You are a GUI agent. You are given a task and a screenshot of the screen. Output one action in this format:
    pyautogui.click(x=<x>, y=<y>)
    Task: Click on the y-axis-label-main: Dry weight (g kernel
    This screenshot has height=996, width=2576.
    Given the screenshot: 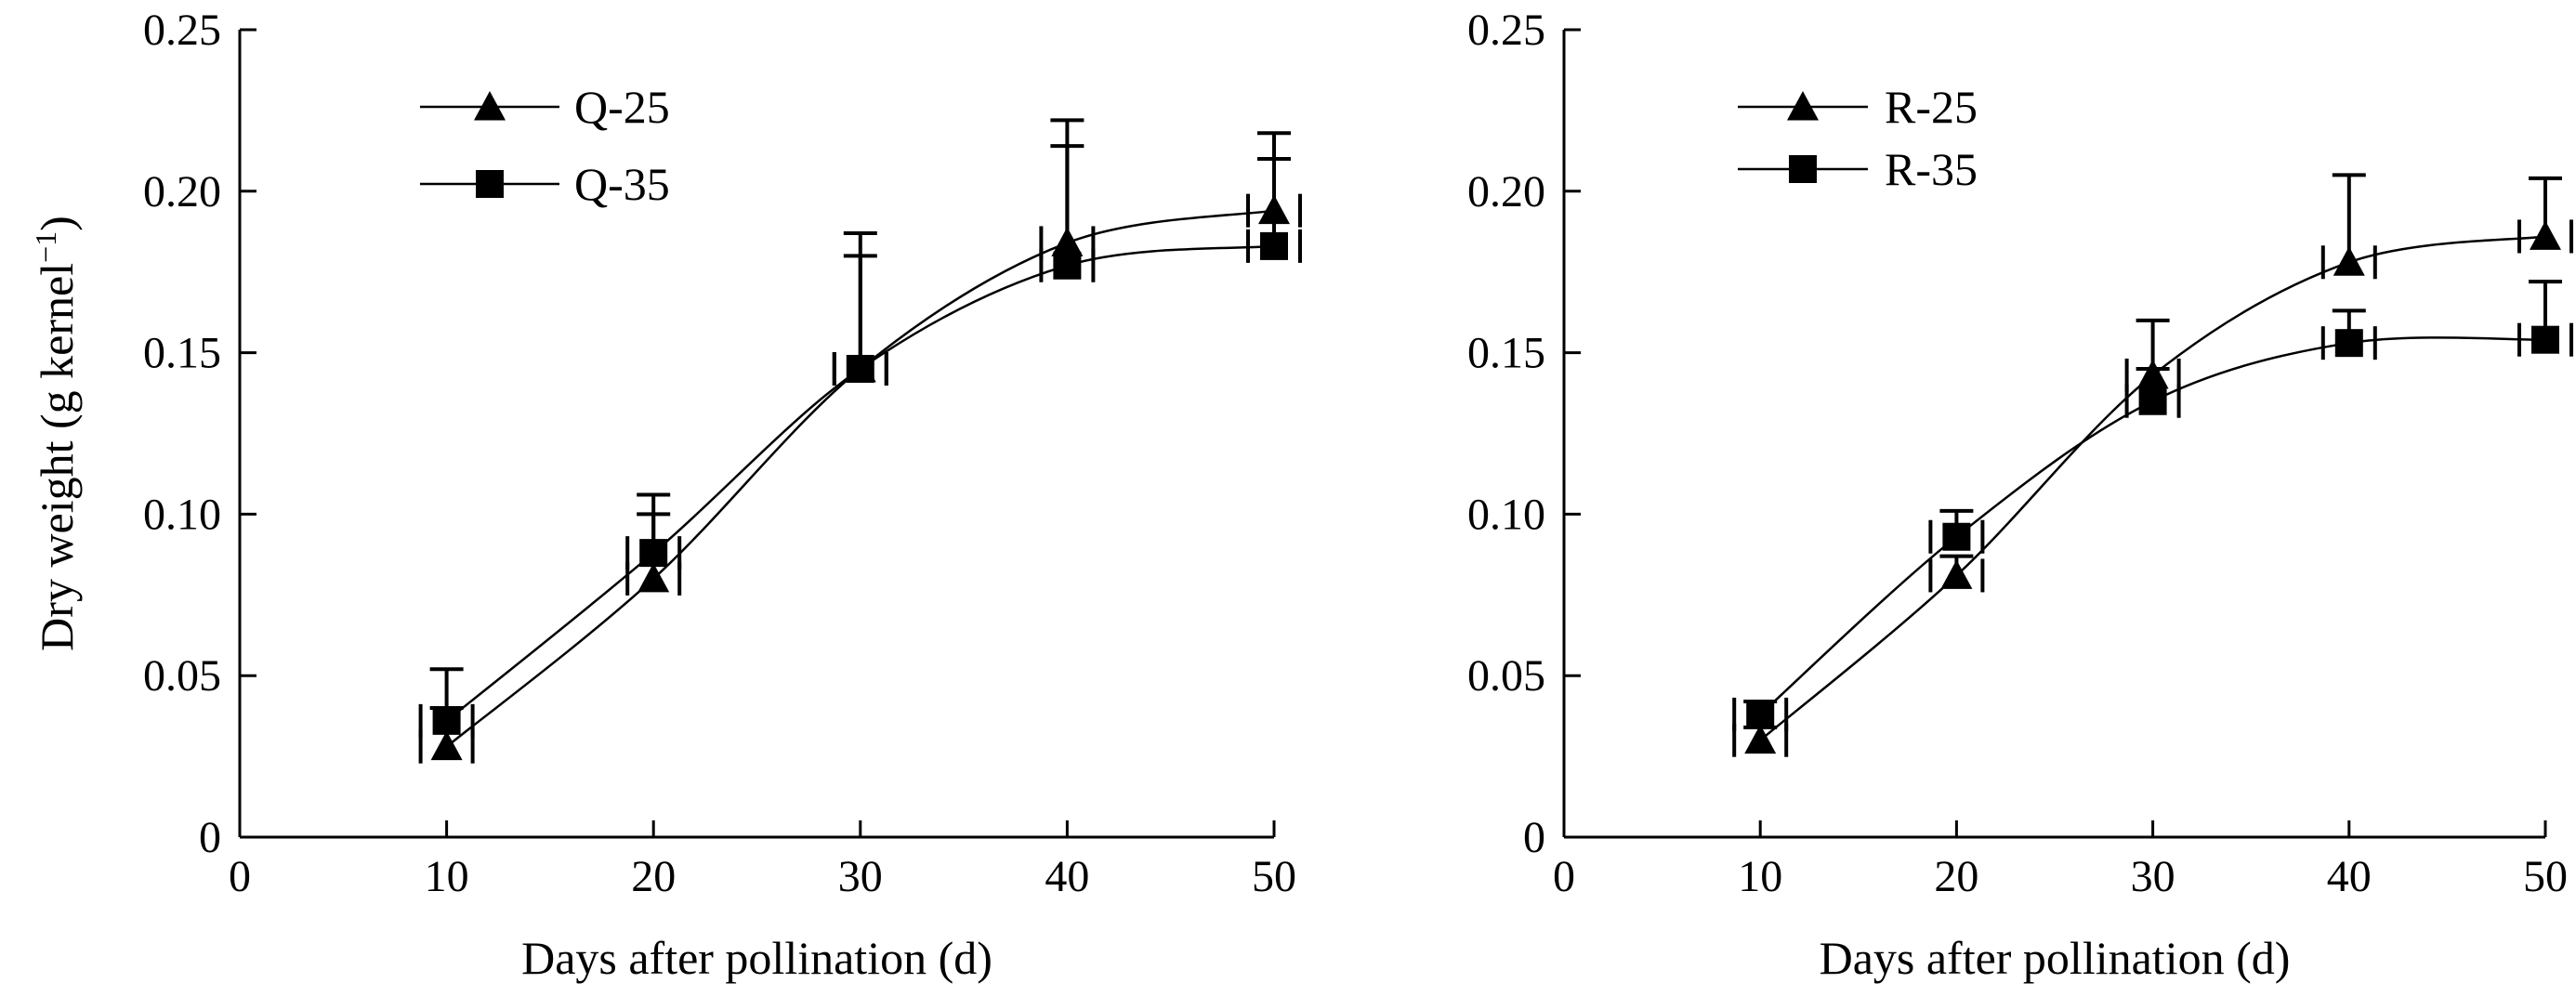 What is the action you would take?
    pyautogui.click(x=57, y=457)
    